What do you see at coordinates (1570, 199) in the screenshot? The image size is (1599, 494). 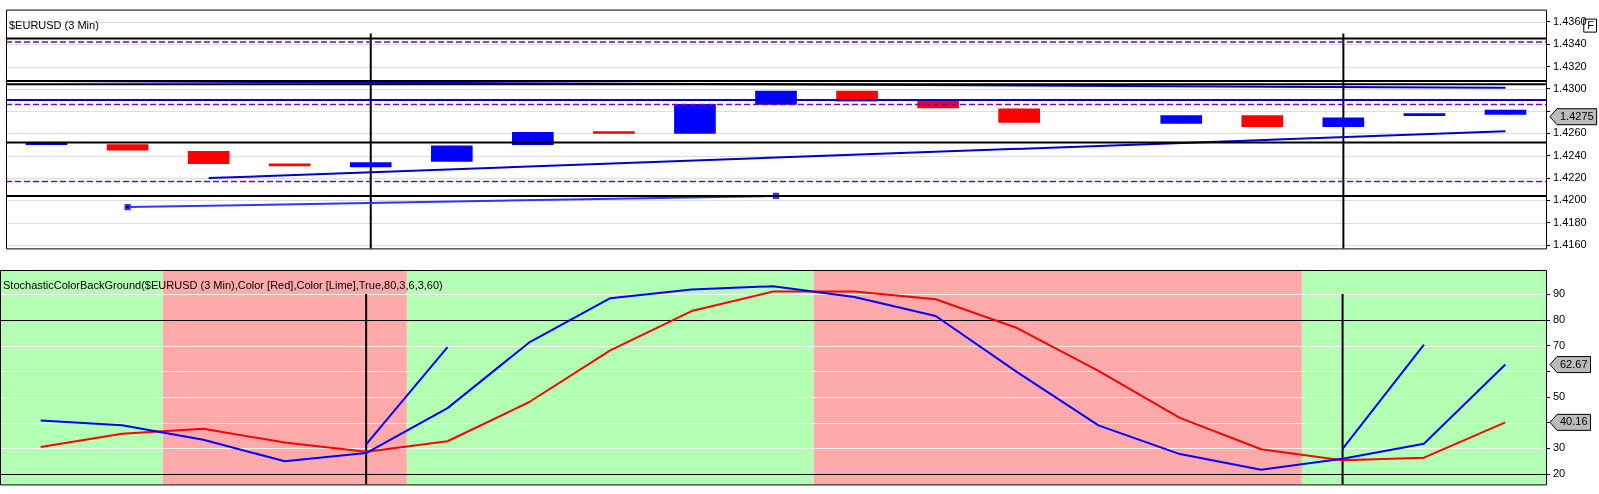 I see `y-tick-label: 1.4200` at bounding box center [1570, 199].